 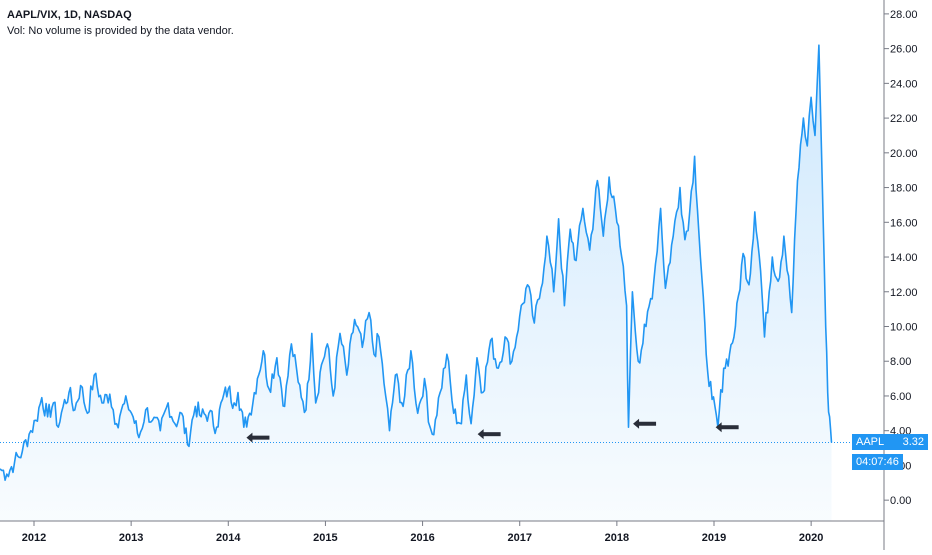 What do you see at coordinates (900, 501) in the screenshot?
I see `y-tick-label: 0.00` at bounding box center [900, 501].